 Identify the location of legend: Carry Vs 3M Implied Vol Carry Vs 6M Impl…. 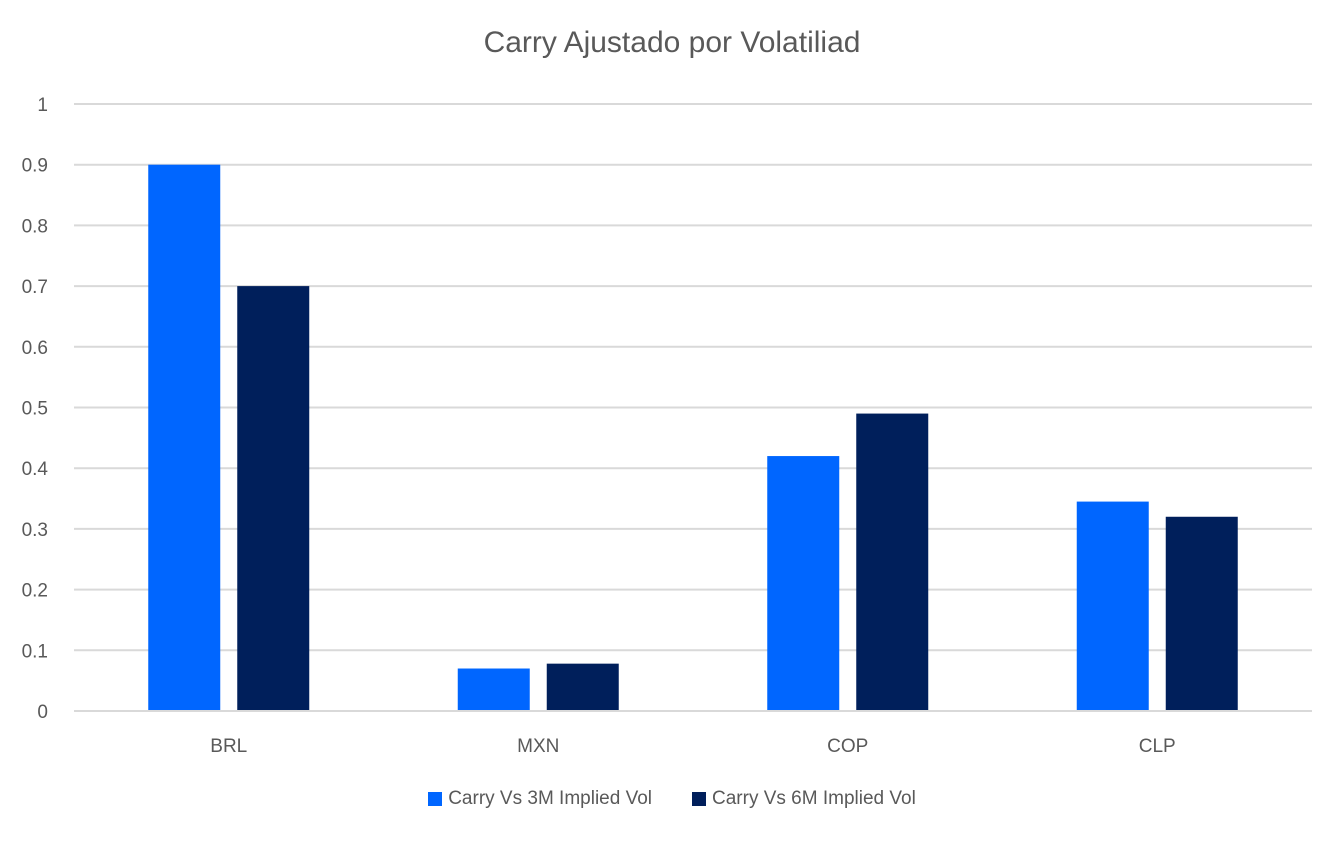
(672, 799).